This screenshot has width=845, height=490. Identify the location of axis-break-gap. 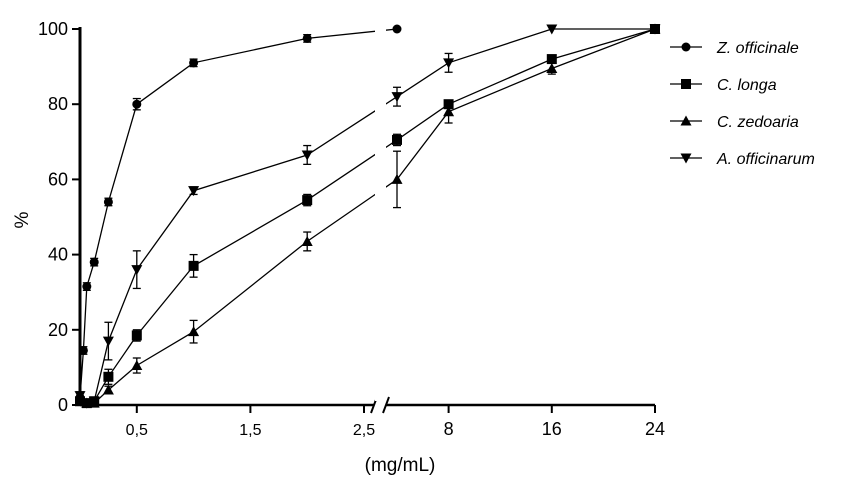
(380, 200).